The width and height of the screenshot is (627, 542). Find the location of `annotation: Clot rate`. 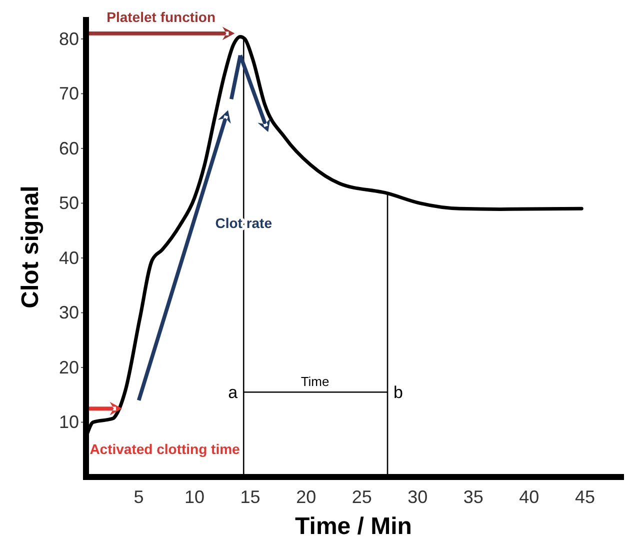

annotation: Clot rate is located at coordinates (243, 222).